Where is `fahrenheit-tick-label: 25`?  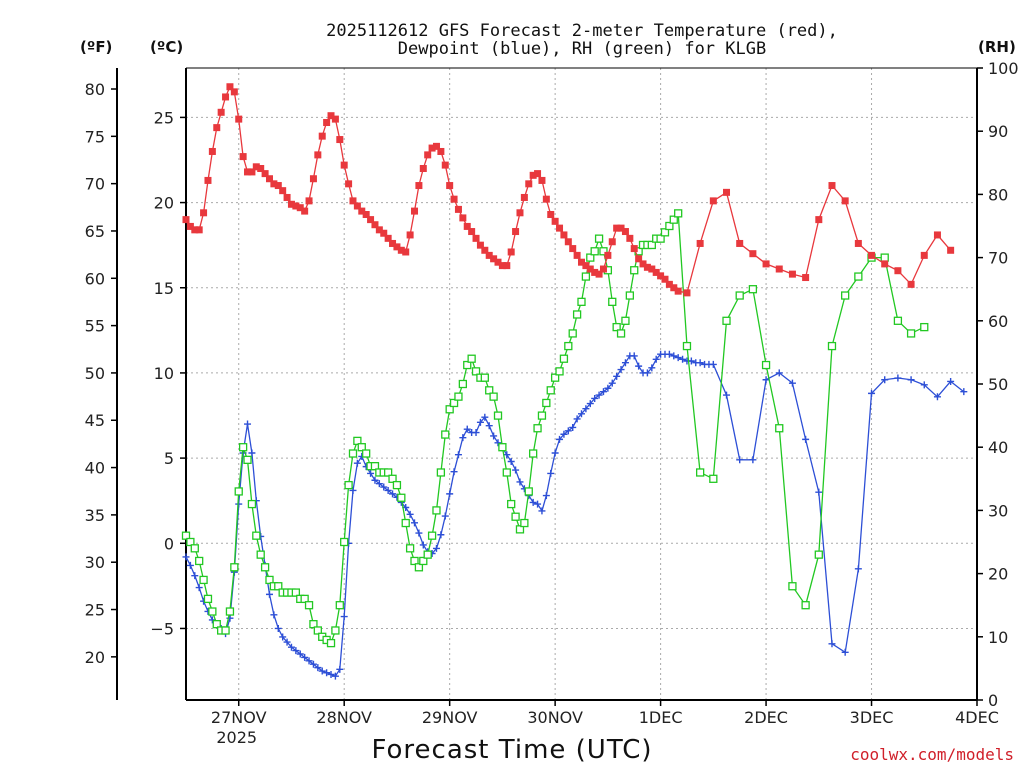
fahrenheit-tick-label: 25 is located at coordinates (95, 610).